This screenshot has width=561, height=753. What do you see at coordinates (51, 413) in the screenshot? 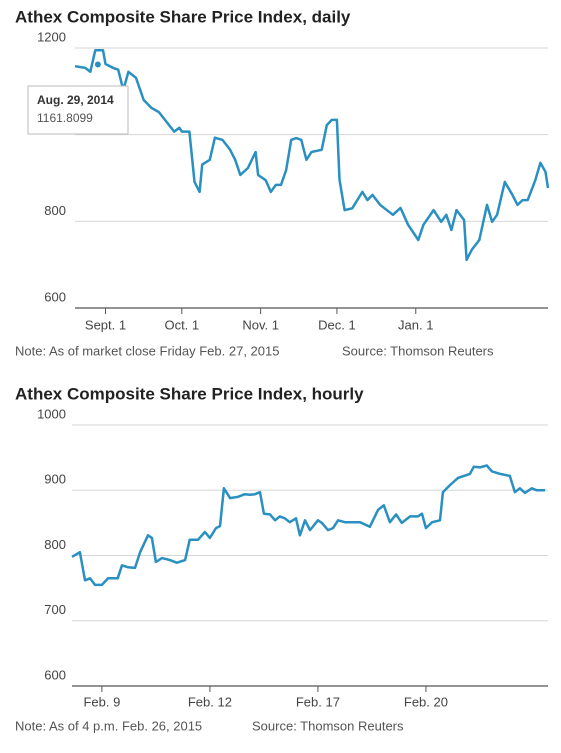
I see `y-tick-label: 1000` at bounding box center [51, 413].